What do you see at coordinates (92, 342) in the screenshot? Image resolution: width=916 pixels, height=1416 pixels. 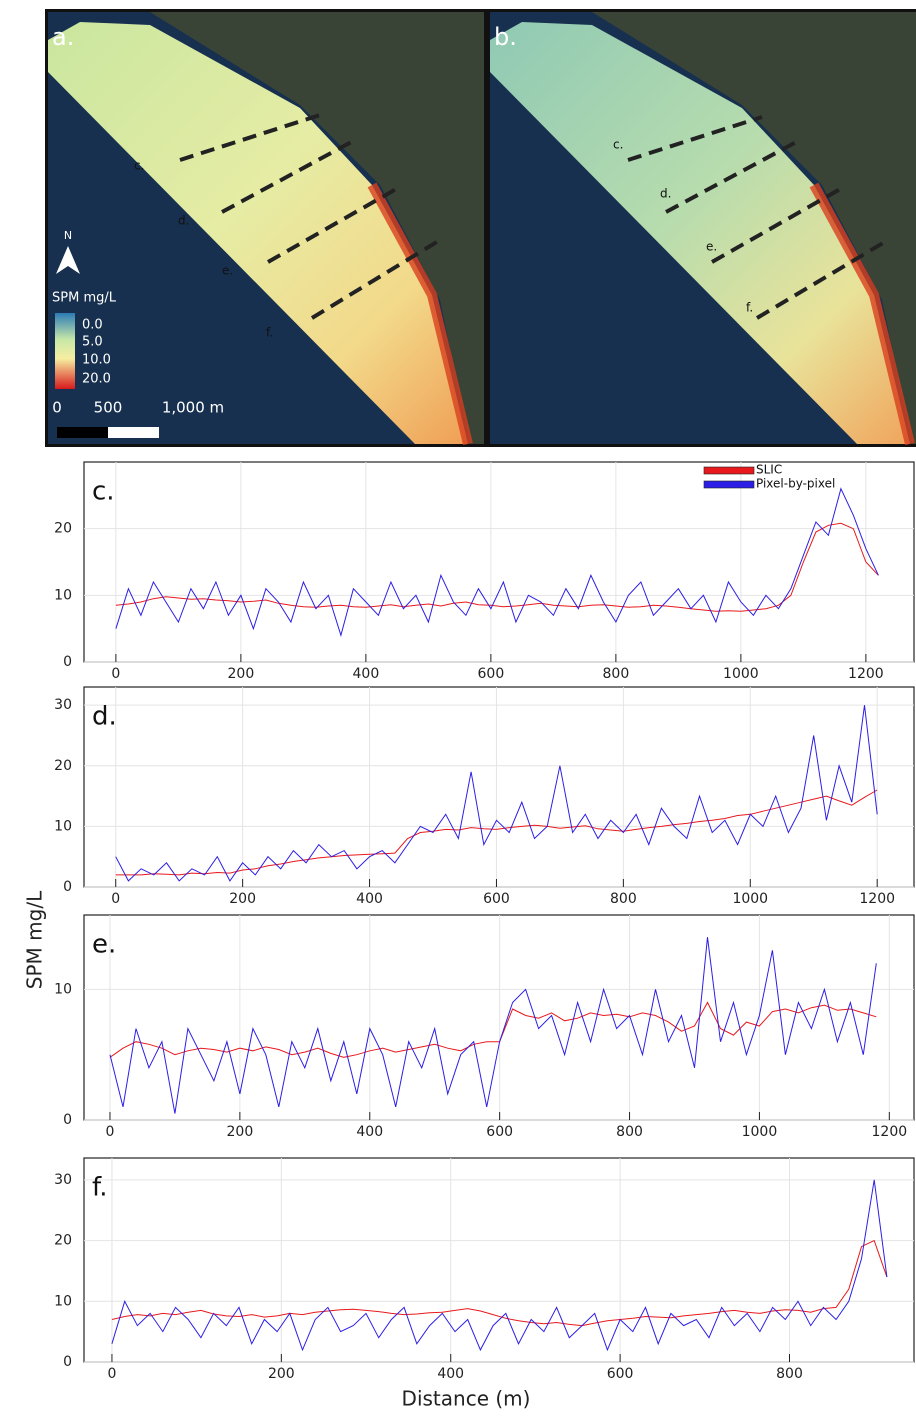 I see `colorbar-label: 5.0` at bounding box center [92, 342].